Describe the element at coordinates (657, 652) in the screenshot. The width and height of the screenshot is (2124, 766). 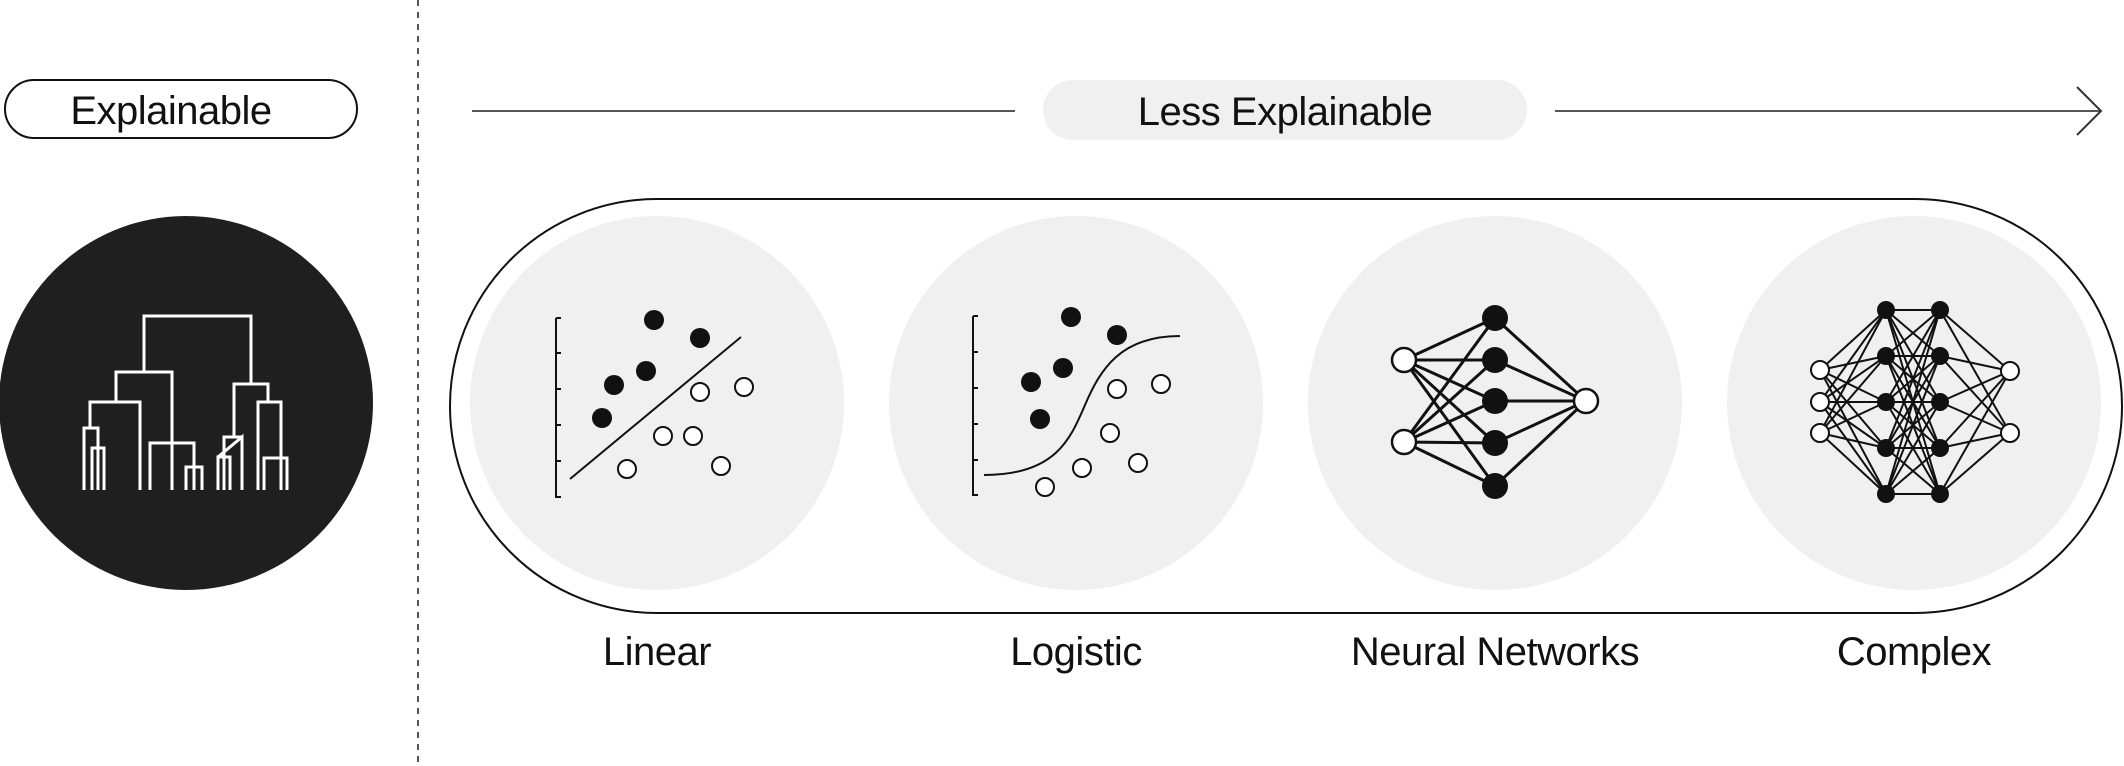
I see `label-linear: Linear` at that location.